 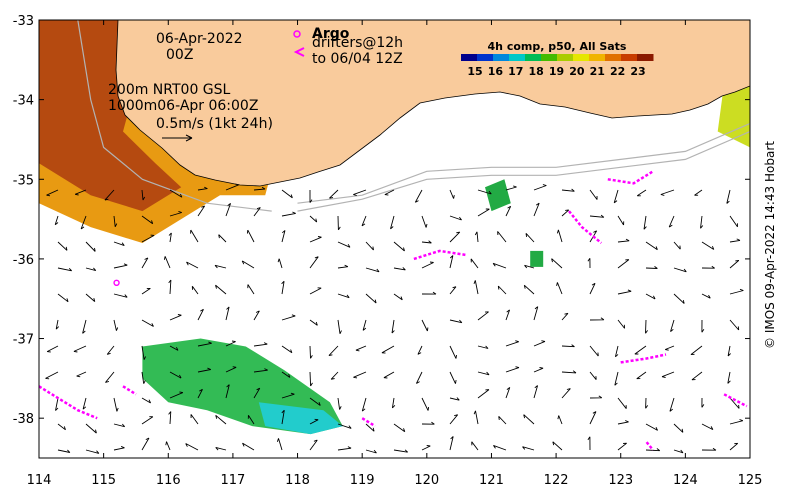 I want to click on colorbar-title: 4h comp, p50, All Sats, so click(x=557, y=46).